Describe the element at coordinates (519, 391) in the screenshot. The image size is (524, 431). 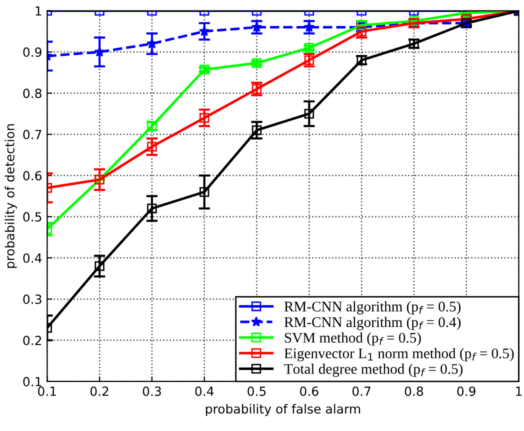
I see `x-tick-label: 1` at that location.